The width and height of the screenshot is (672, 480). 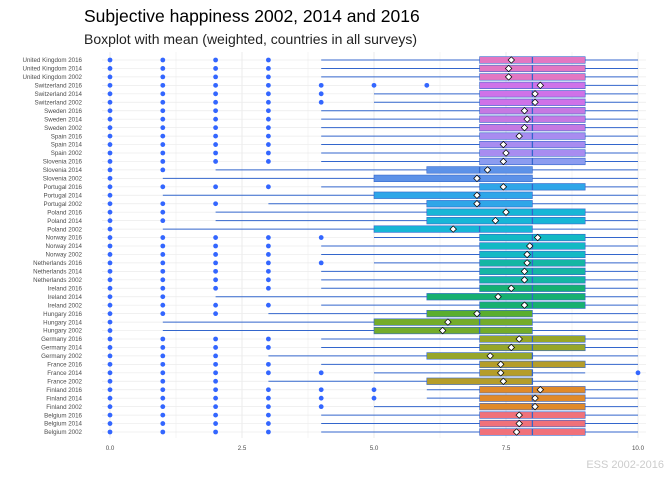 I want to click on y-tick-label: France 2016, so click(x=64, y=365).